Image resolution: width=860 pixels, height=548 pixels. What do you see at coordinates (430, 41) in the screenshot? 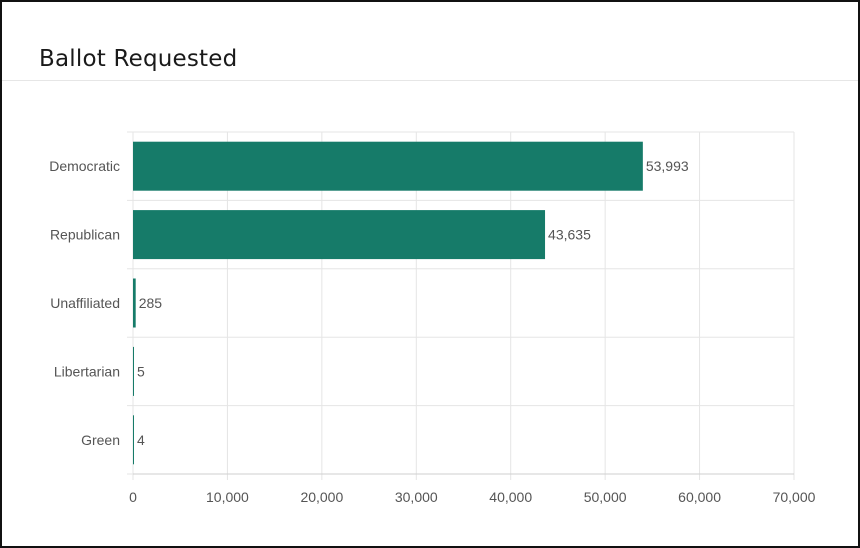
I see `chart-header: Ballot Requested` at bounding box center [430, 41].